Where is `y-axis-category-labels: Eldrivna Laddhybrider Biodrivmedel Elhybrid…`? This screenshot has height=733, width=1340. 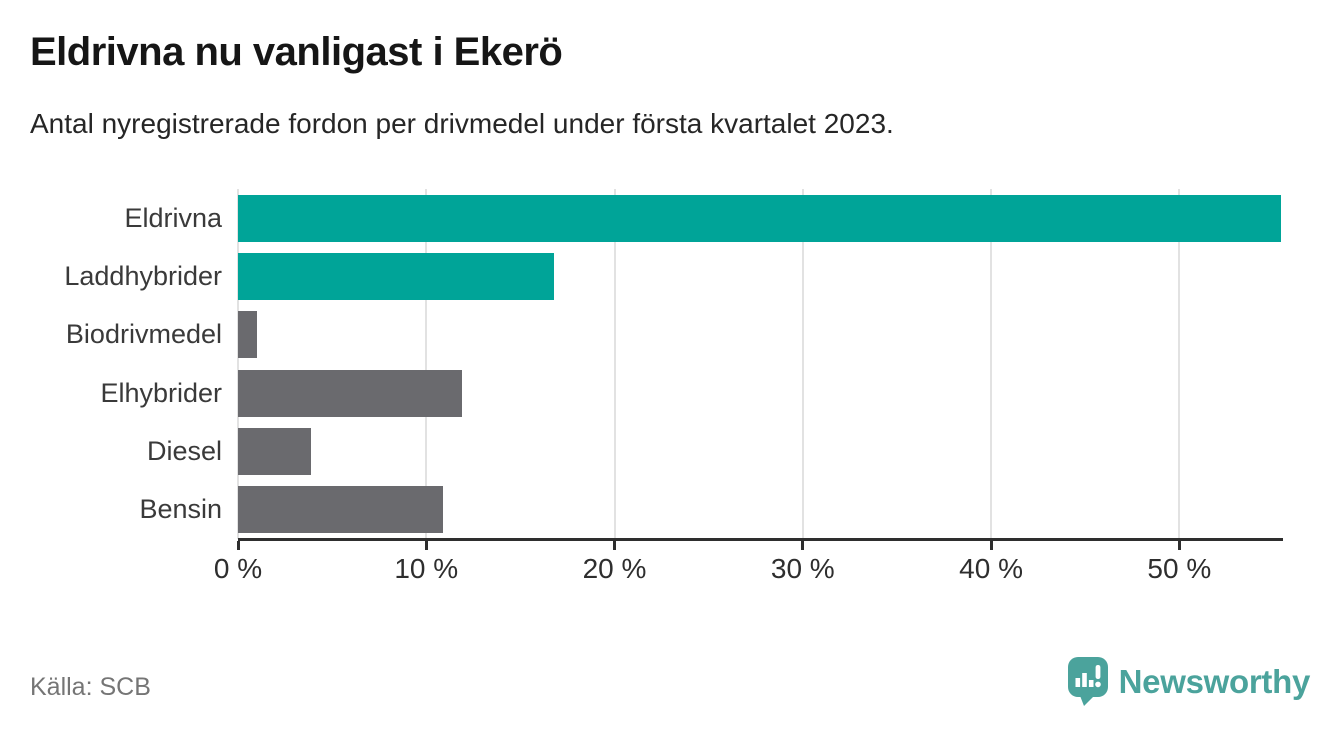 y-axis-category-labels: Eldrivna Laddhybrider Biodrivmedel Elhybrid… is located at coordinates (111, 364).